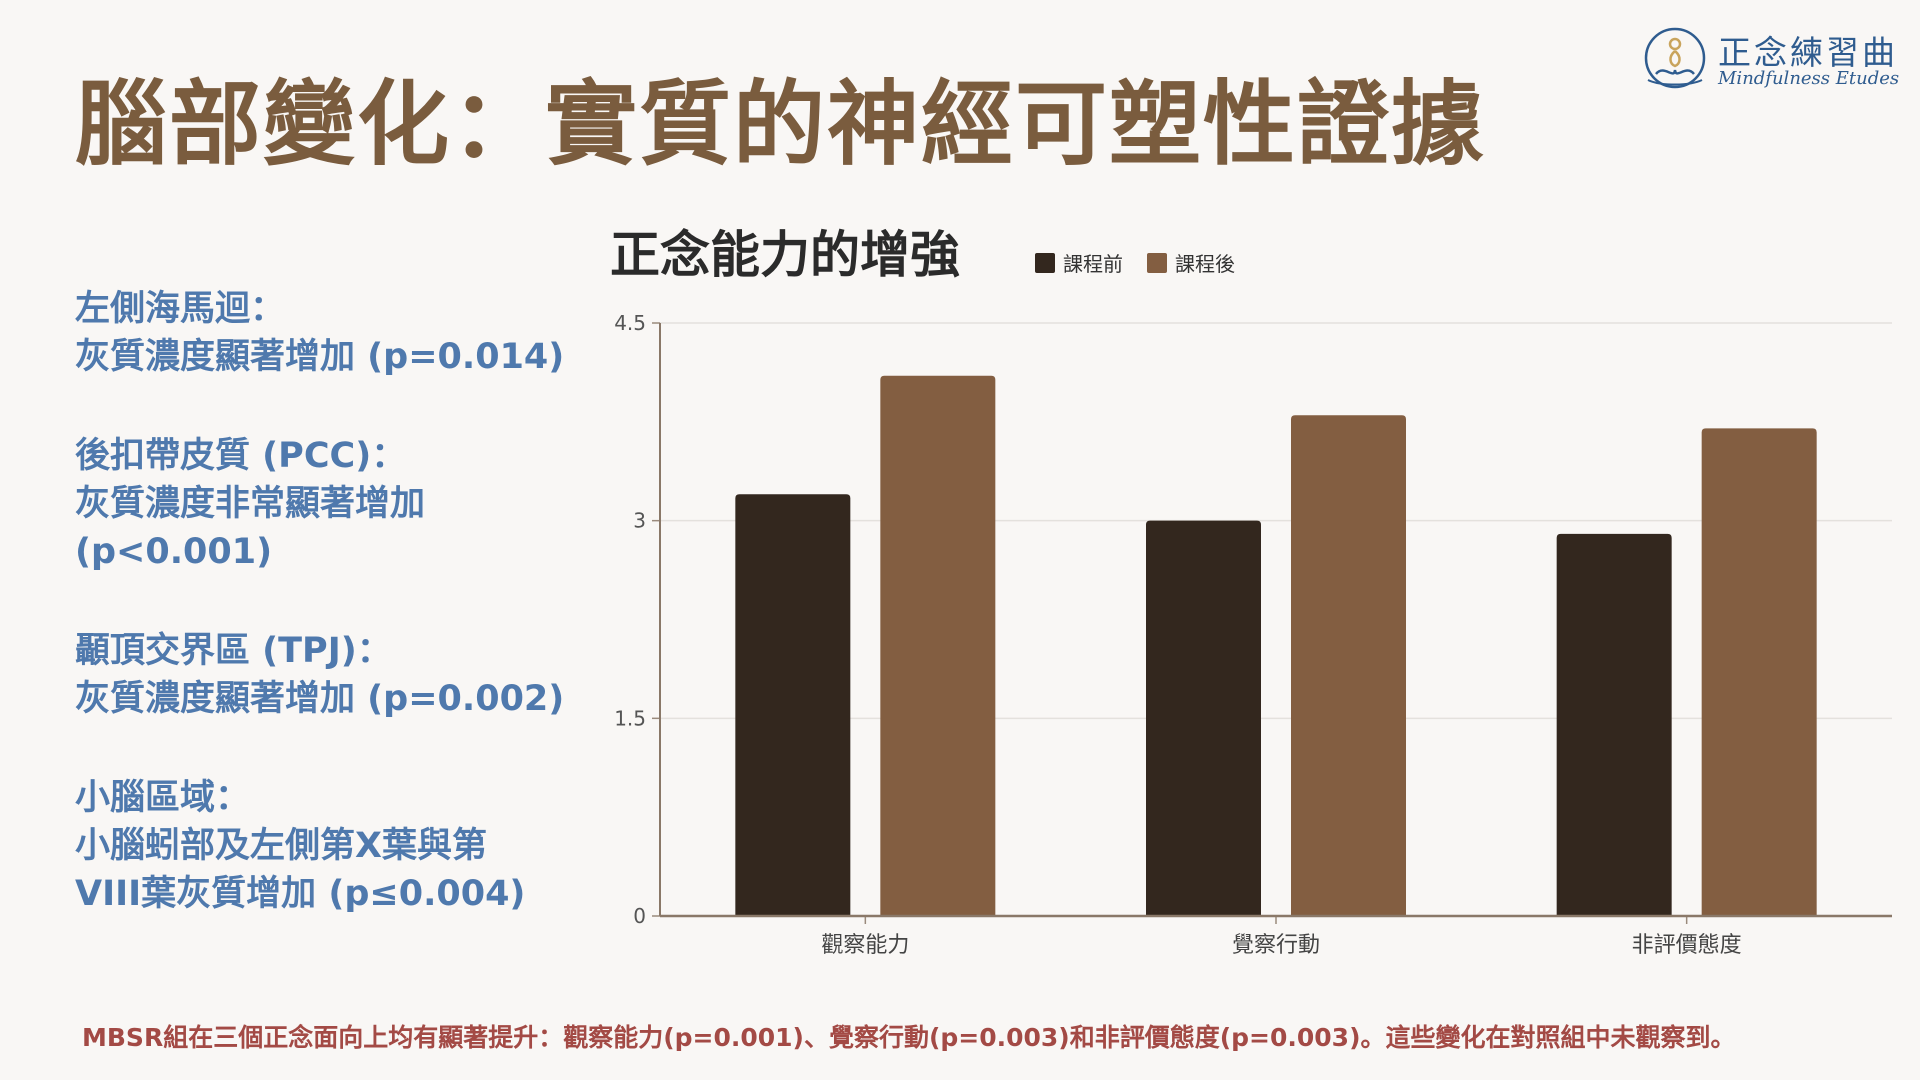  I want to click on logo: 正念練習曲 Mindfulness Etudes, so click(1775, 62).